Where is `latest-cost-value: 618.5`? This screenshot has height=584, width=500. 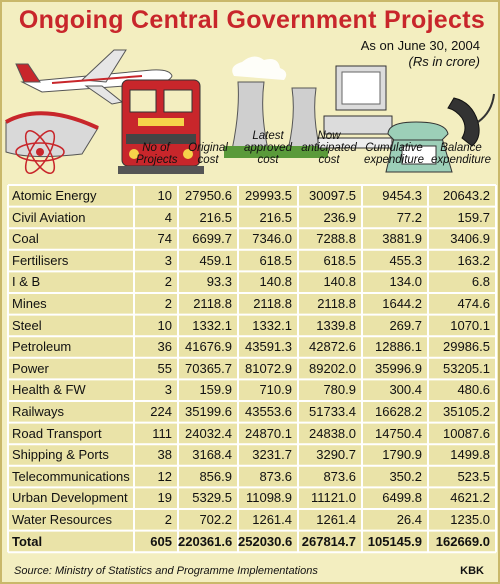
latest-cost-value: 618.5 is located at coordinates (275, 260).